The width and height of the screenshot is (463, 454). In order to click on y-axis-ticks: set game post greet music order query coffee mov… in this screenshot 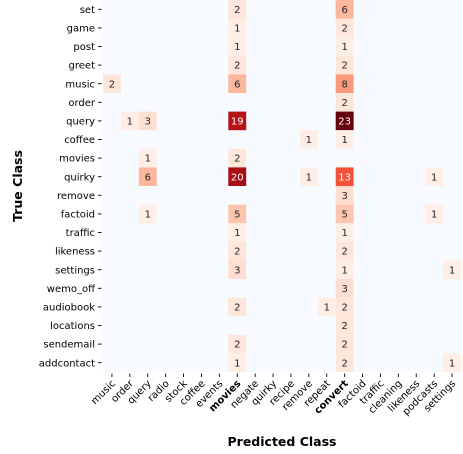, I will do `click(70, 187)`.